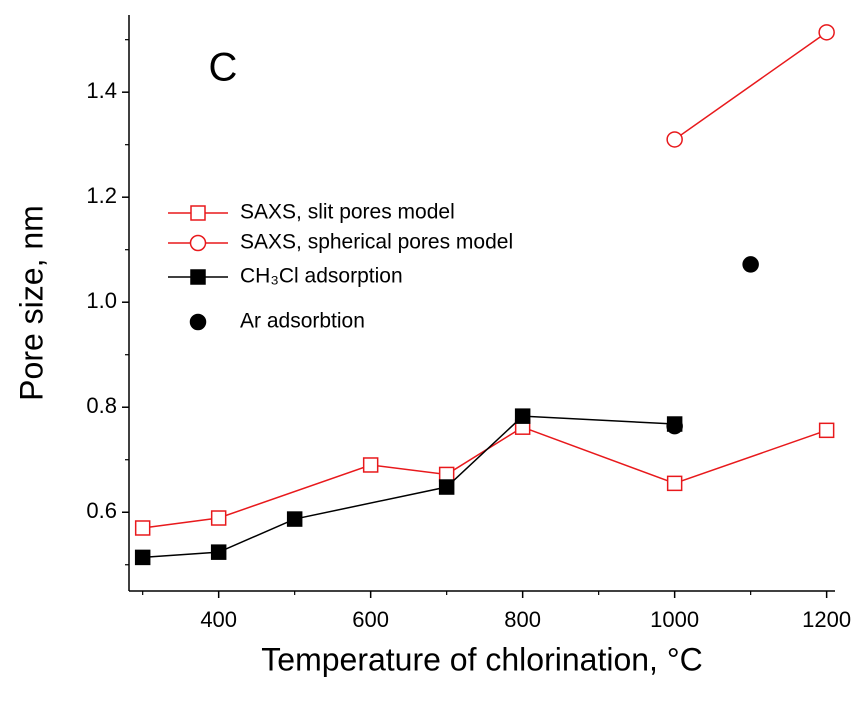 The width and height of the screenshot is (867, 713). Describe the element at coordinates (218, 619) in the screenshot. I see `x-tick-label: 400` at that location.